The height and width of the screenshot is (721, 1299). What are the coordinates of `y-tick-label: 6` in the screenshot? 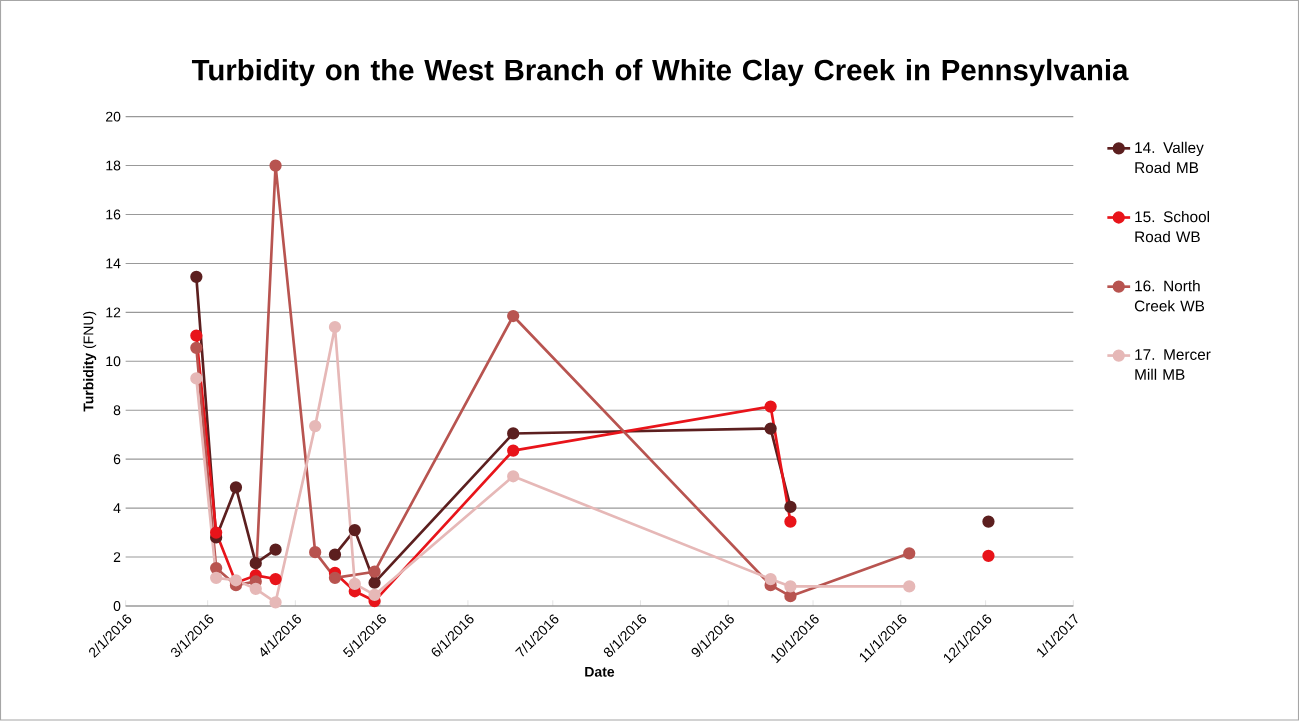 It's located at (117, 459).